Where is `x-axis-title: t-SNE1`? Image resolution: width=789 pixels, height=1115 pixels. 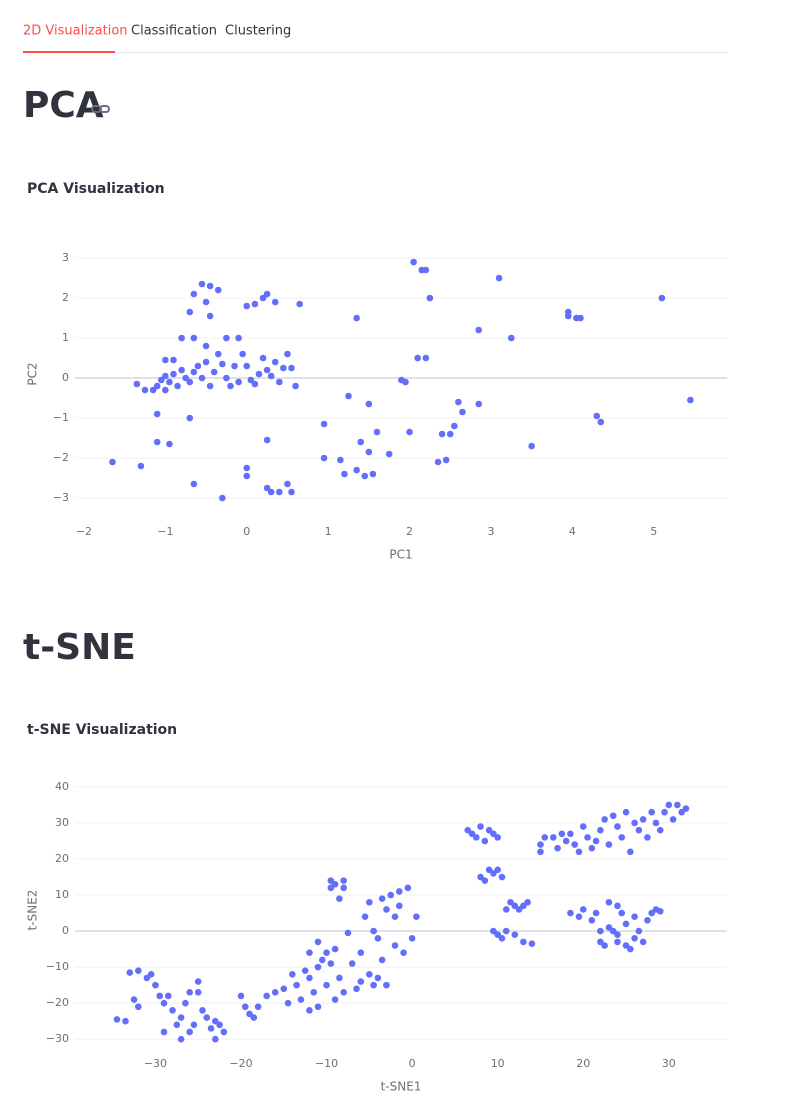 x-axis-title: t-SNE1 is located at coordinates (401, 1087).